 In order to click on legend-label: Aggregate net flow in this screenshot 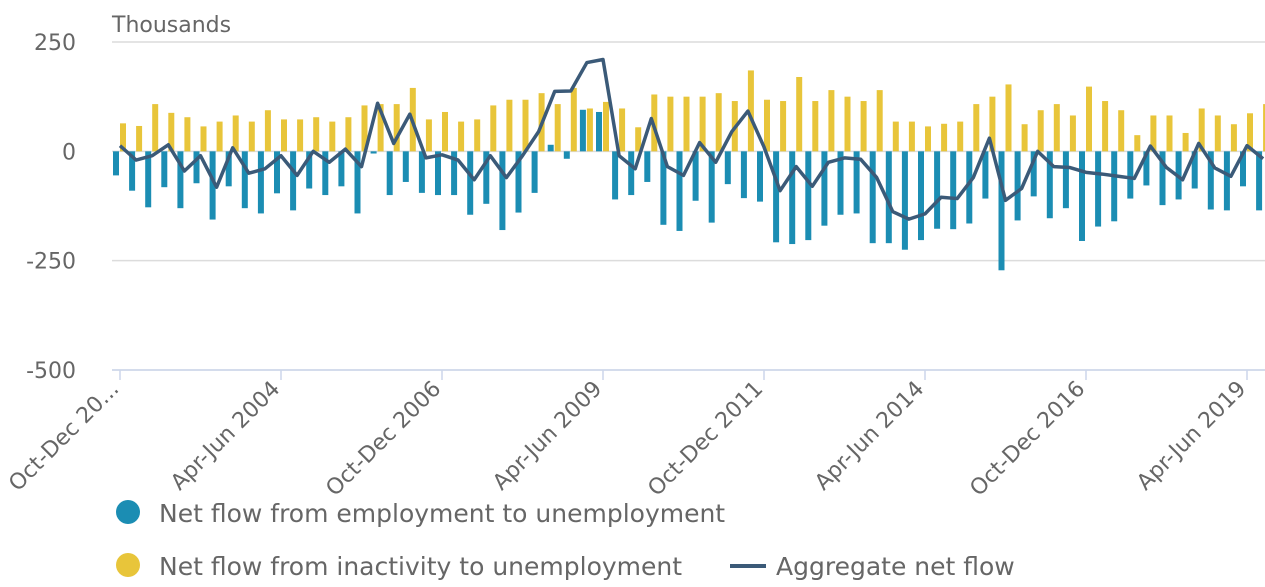, I will do `click(895, 566)`.